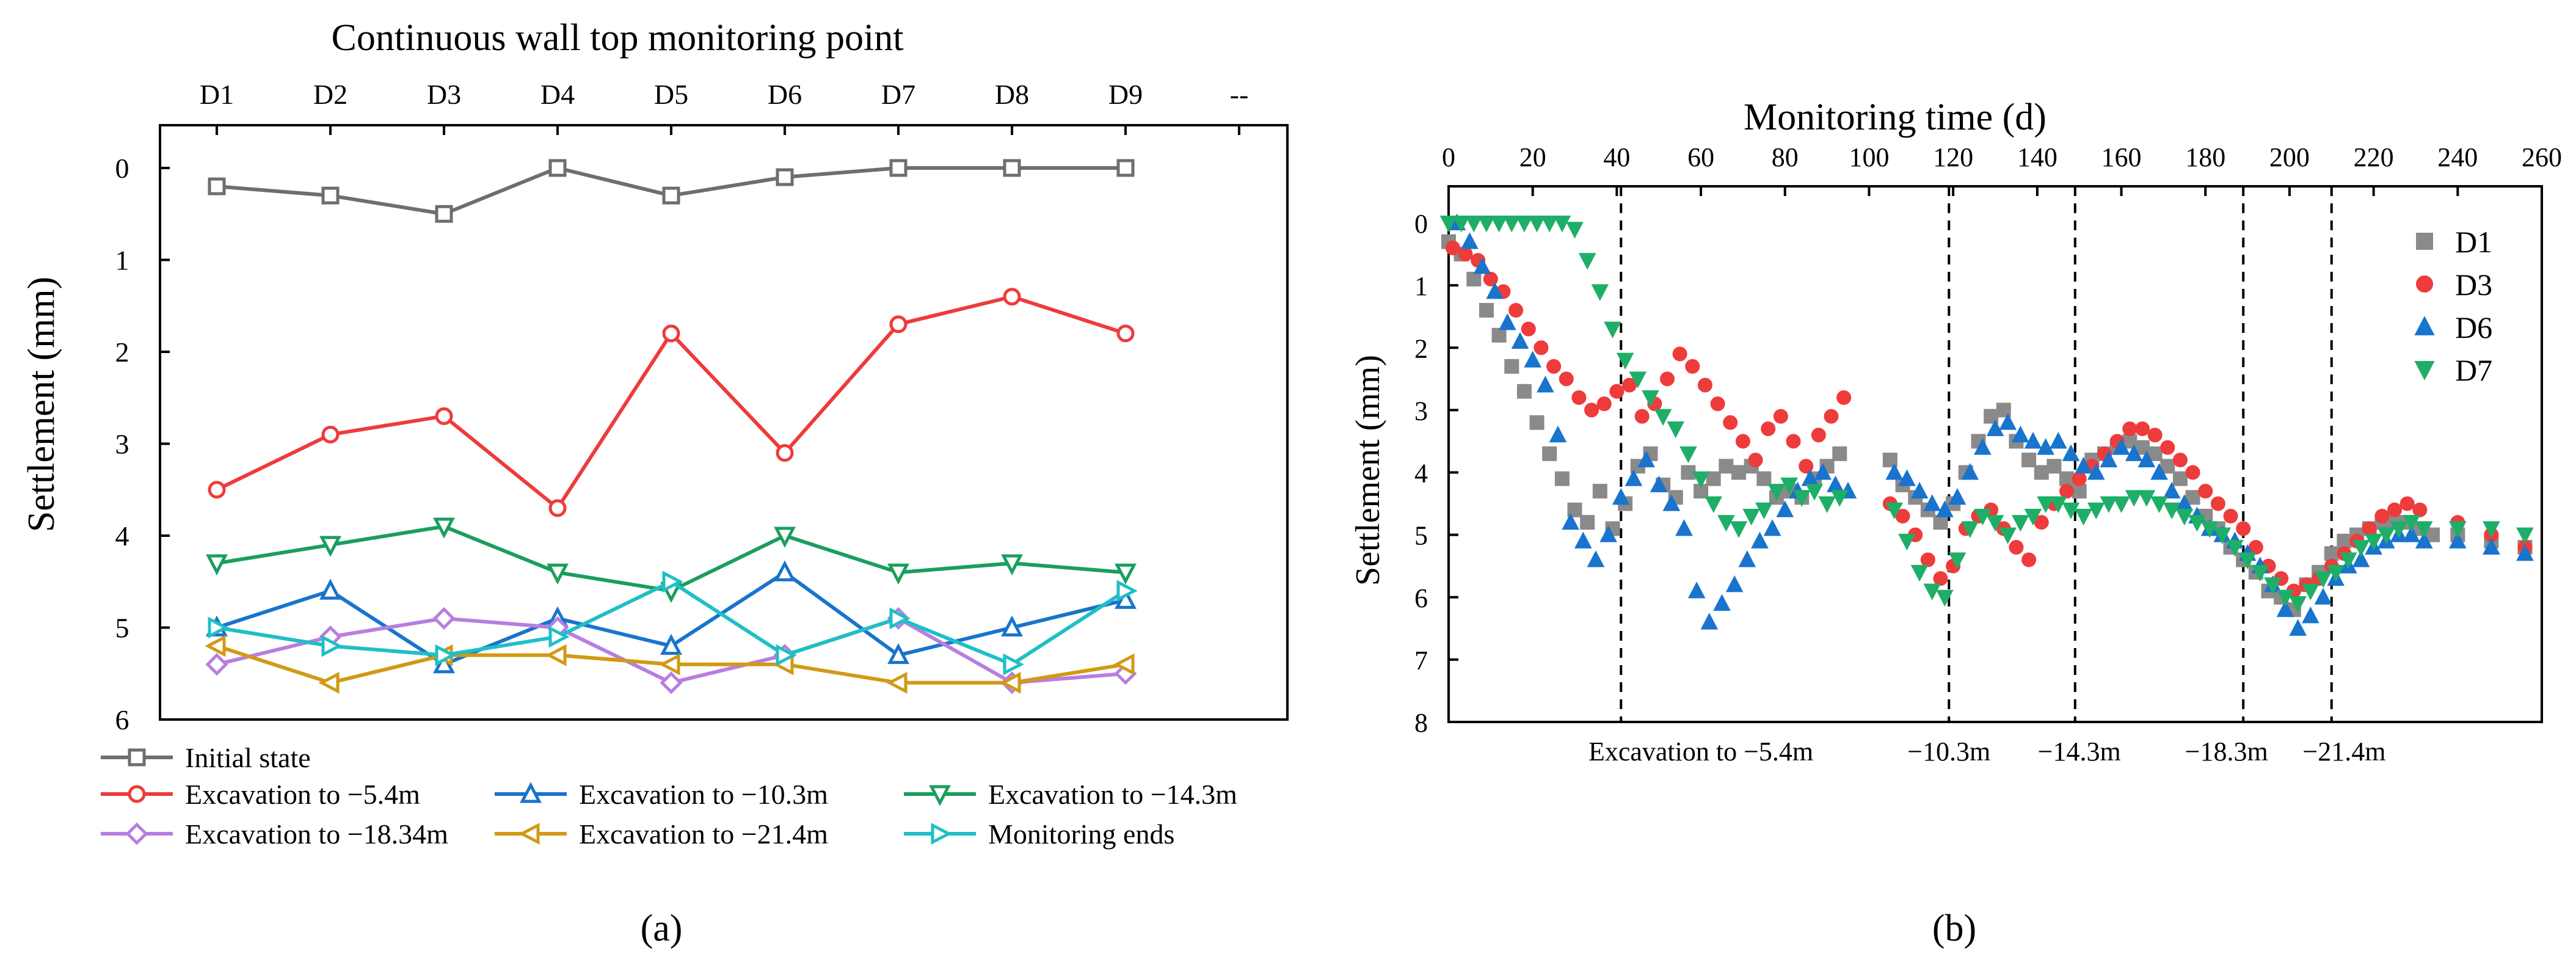 Image resolution: width=2576 pixels, height=973 pixels. I want to click on panel-b-ytick-label: 4, so click(1421, 474).